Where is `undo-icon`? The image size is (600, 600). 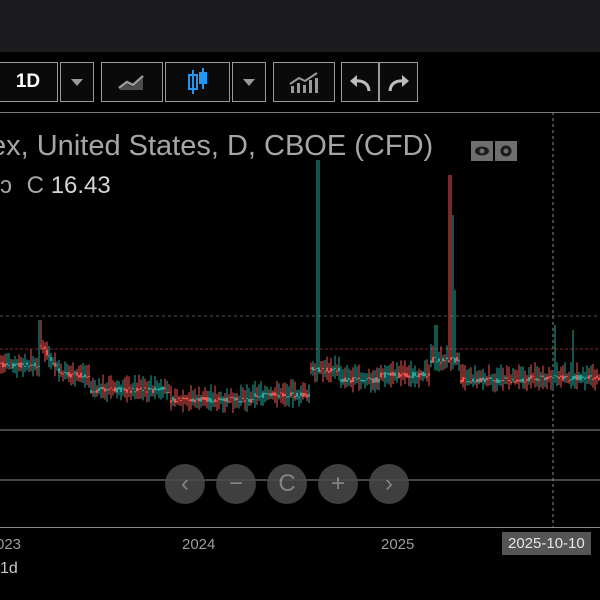
undo-icon is located at coordinates (360, 83).